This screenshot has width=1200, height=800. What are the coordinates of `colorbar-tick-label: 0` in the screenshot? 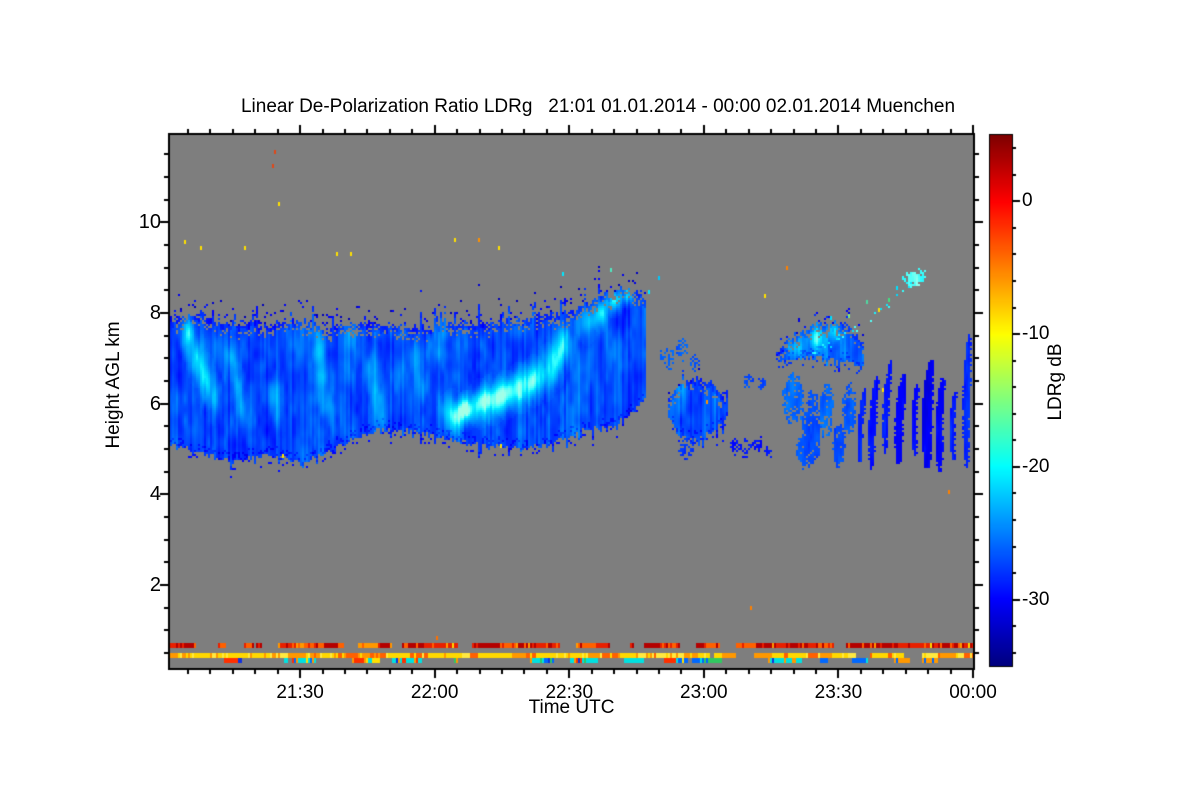 It's located at (1027, 201).